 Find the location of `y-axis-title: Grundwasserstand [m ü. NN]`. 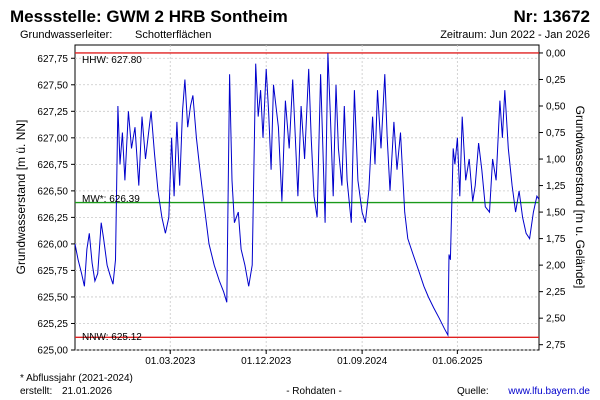

y-axis-title: Grundwasserstand [m ü. NN] is located at coordinates (21, 197).